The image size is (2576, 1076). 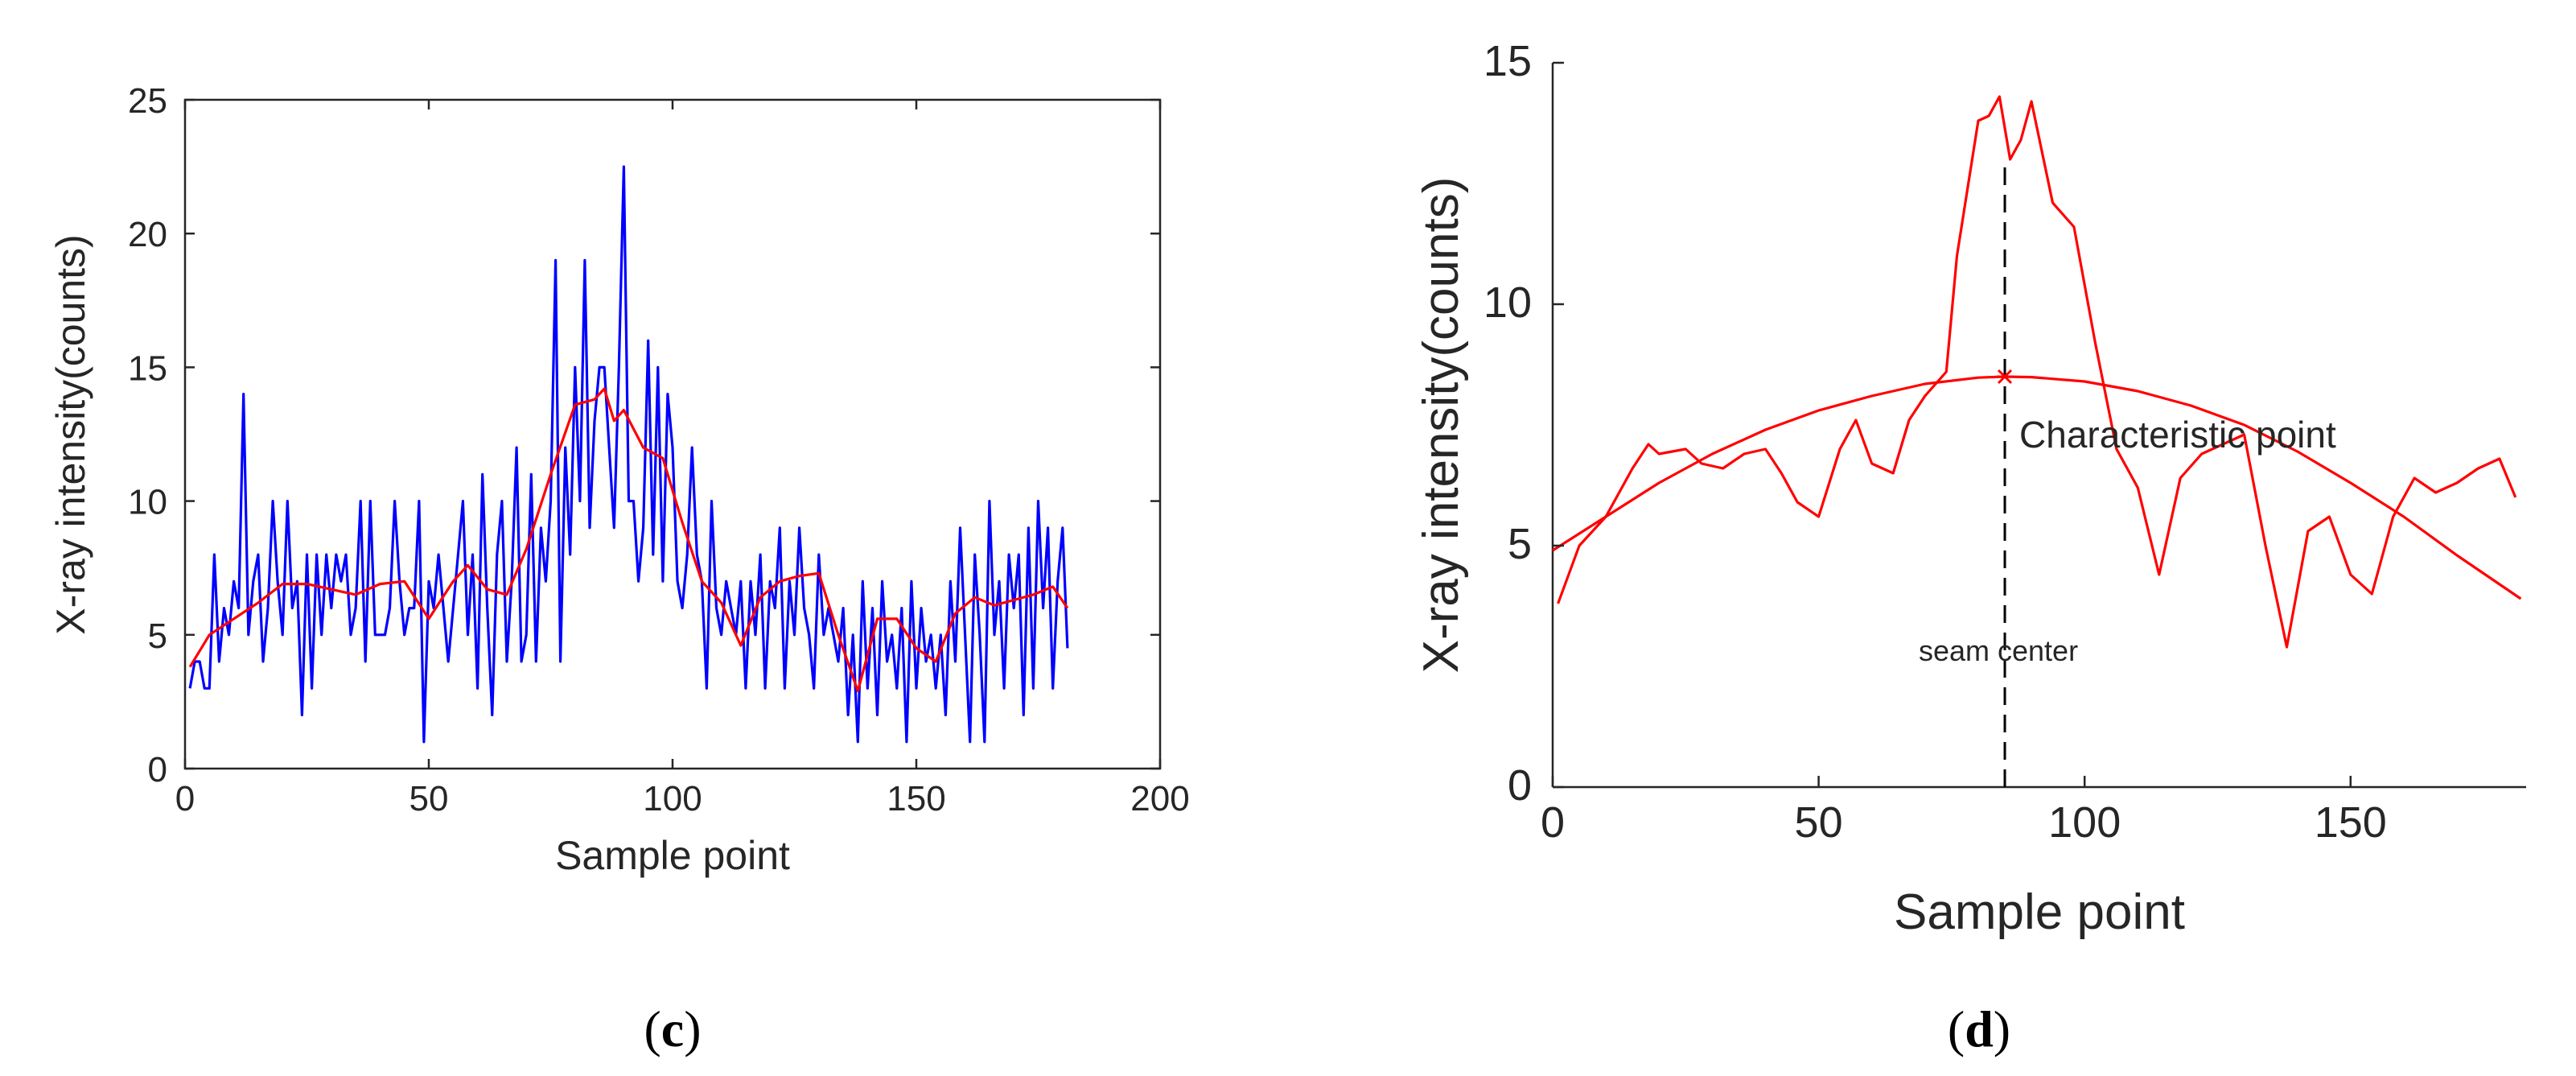 I want to click on y-tick-label: 20, so click(x=147, y=234).